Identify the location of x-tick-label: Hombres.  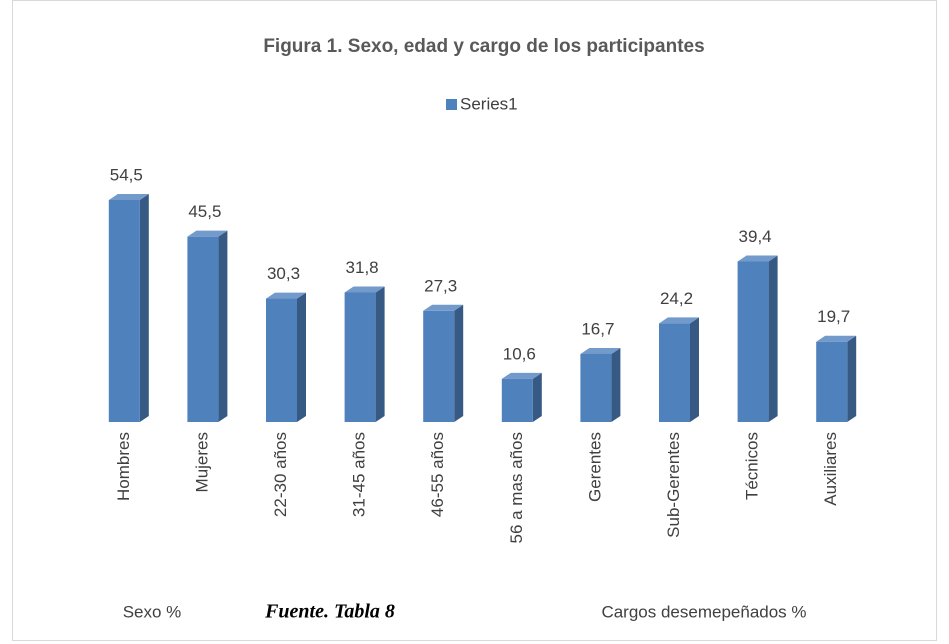
(123, 466).